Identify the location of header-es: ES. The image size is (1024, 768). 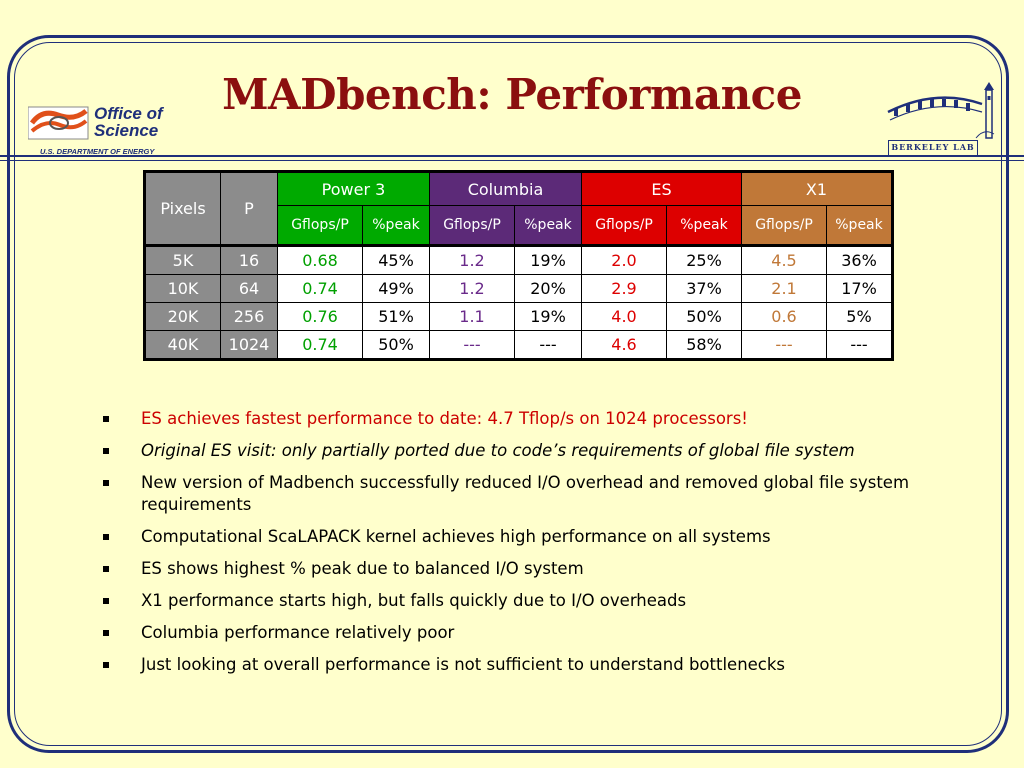
(661, 188).